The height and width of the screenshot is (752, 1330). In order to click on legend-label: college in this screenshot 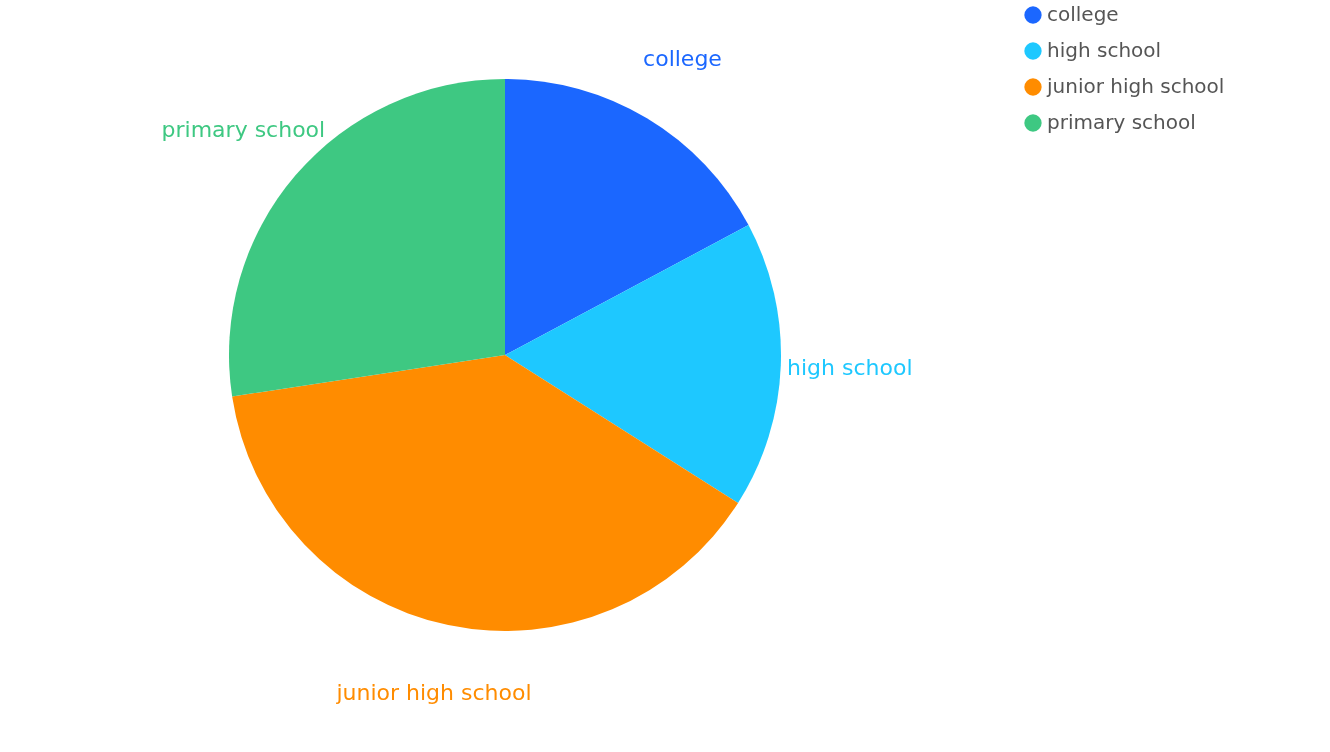, I will do `click(1083, 14)`.